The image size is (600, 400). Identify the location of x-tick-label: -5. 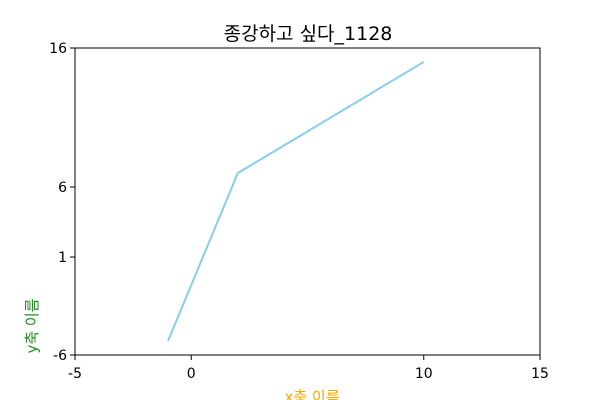
(75, 374).